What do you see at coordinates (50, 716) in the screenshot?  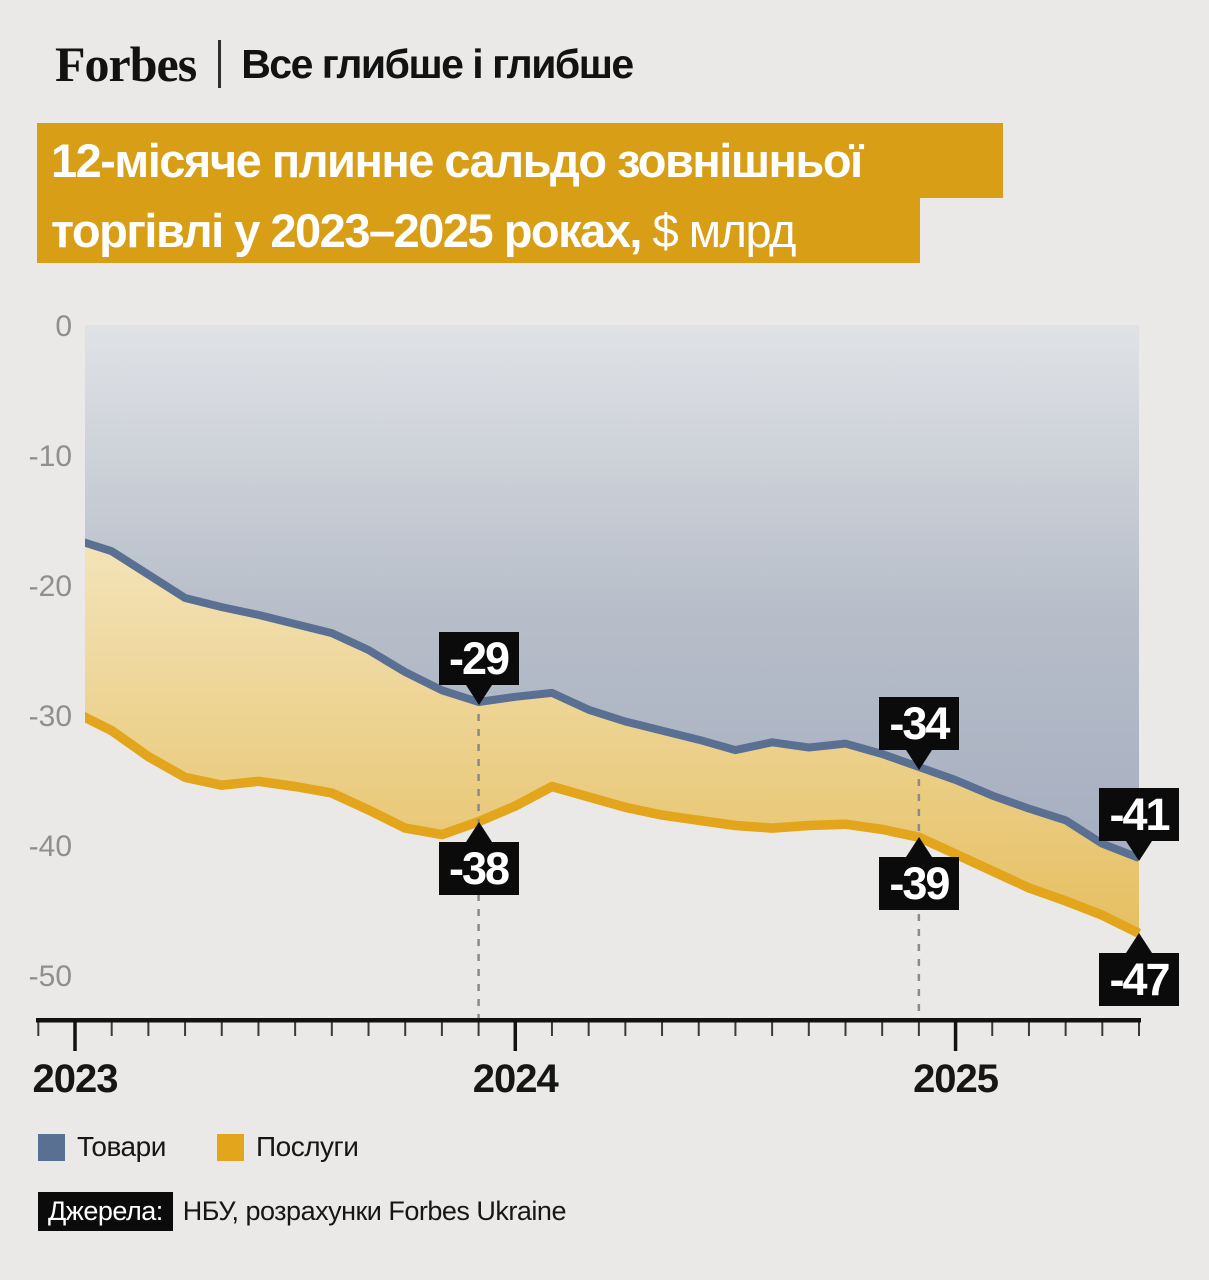 I see `y-axis-tick-label: -30` at bounding box center [50, 716].